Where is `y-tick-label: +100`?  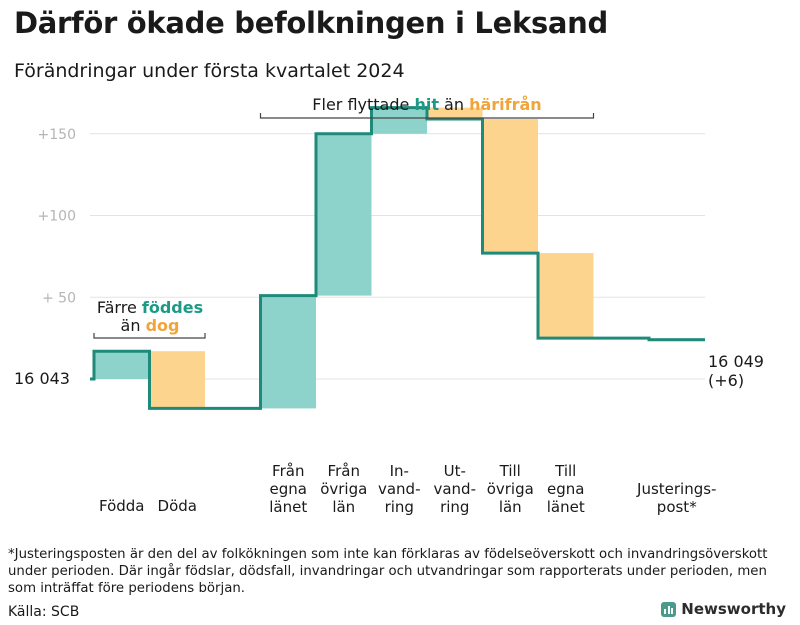
y-tick-label: +100 is located at coordinates (57, 217).